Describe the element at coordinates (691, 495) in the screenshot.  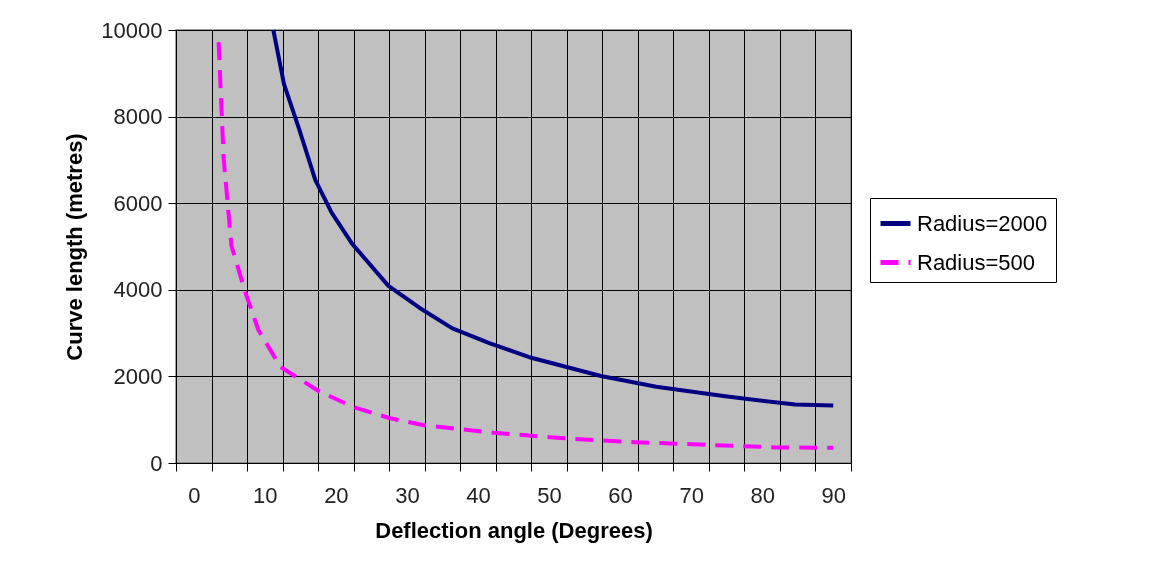
I see `x-tick-label: 70` at that location.